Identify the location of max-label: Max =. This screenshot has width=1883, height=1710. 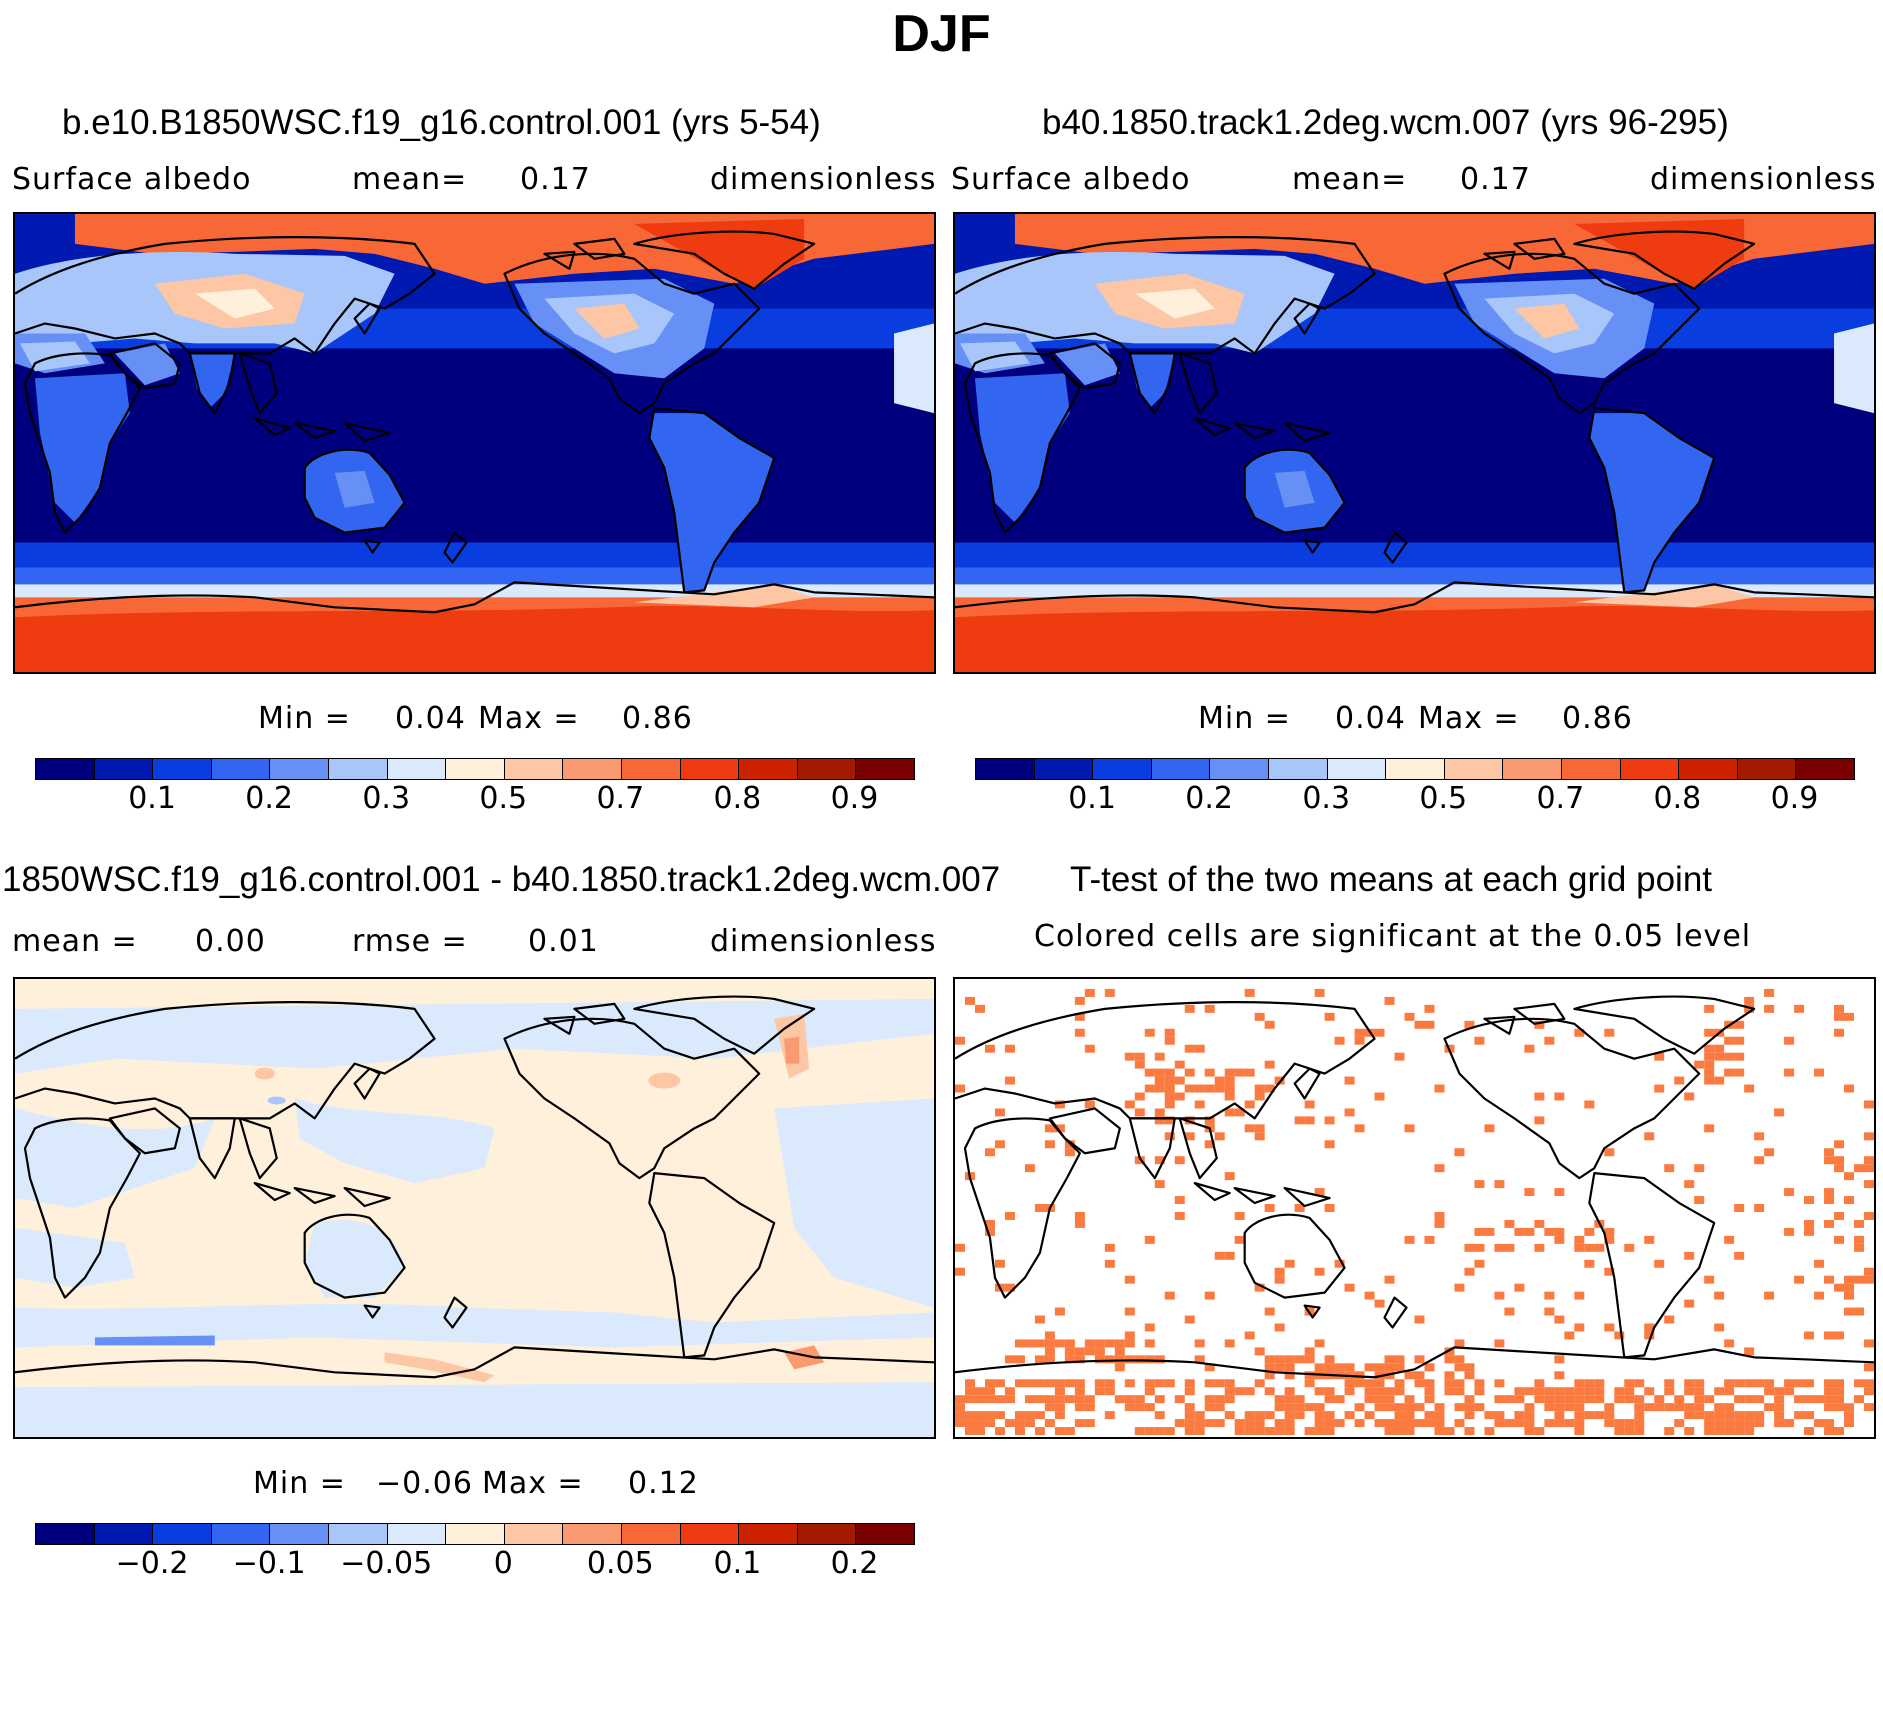
(1469, 718).